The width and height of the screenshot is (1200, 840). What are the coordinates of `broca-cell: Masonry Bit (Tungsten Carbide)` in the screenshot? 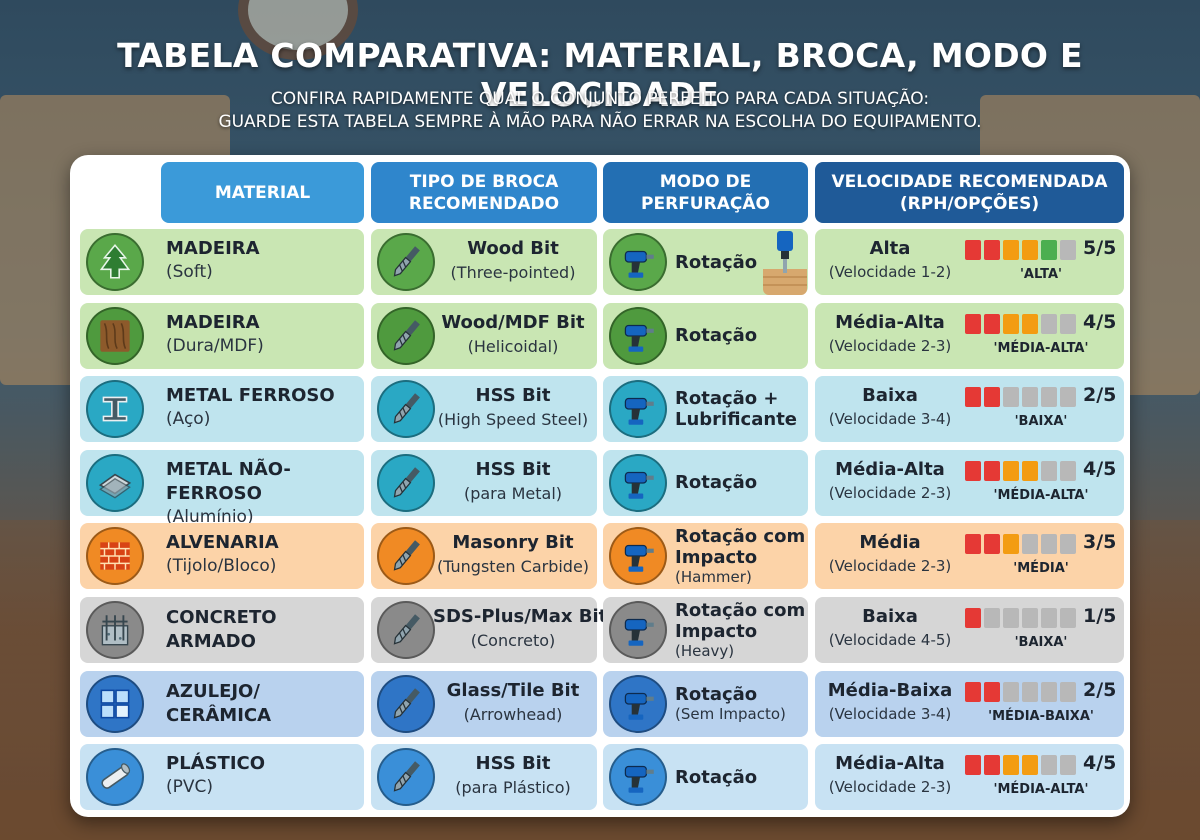 It's located at (484, 556).